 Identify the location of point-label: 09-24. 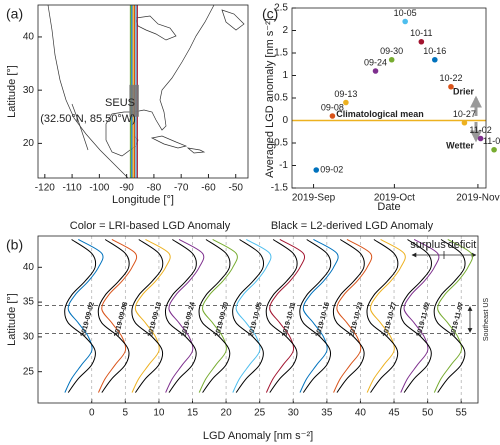
(375, 62).